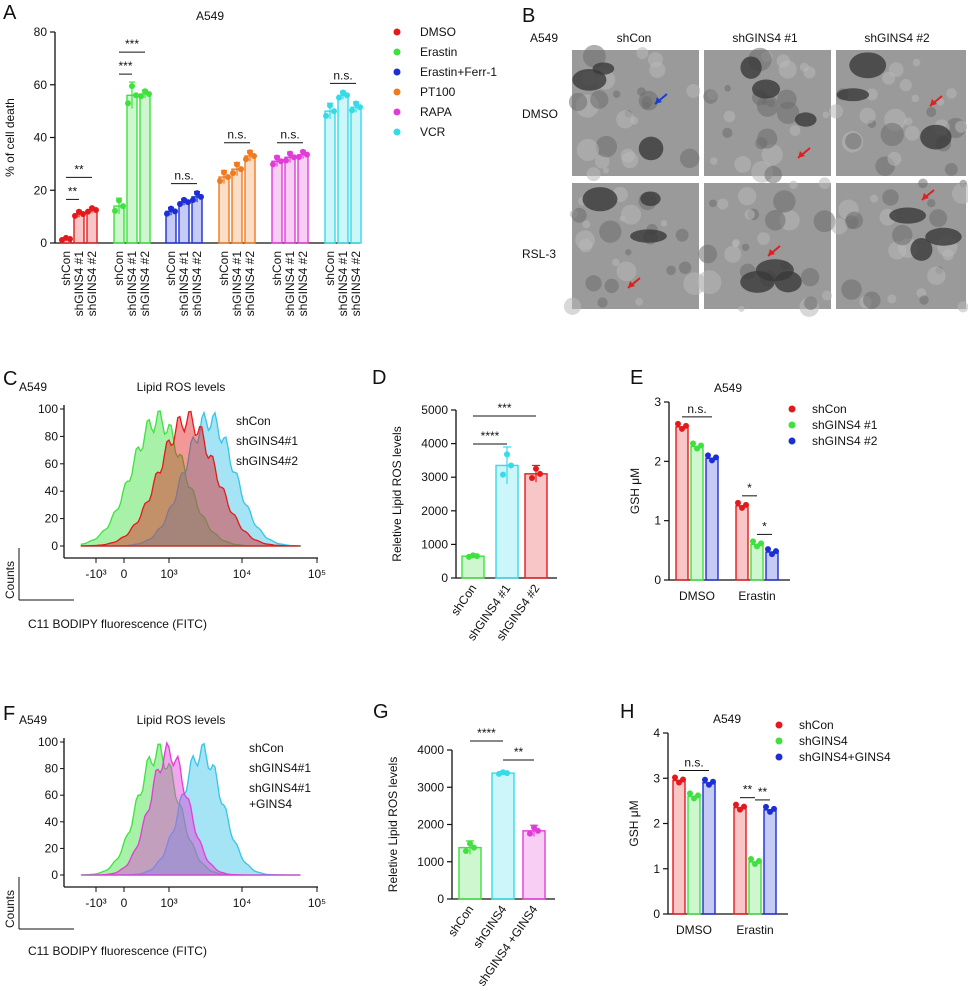 Image resolution: width=968 pixels, height=991 pixels. Describe the element at coordinates (727, 719) in the screenshot. I see `panel-h-title: A549` at that location.